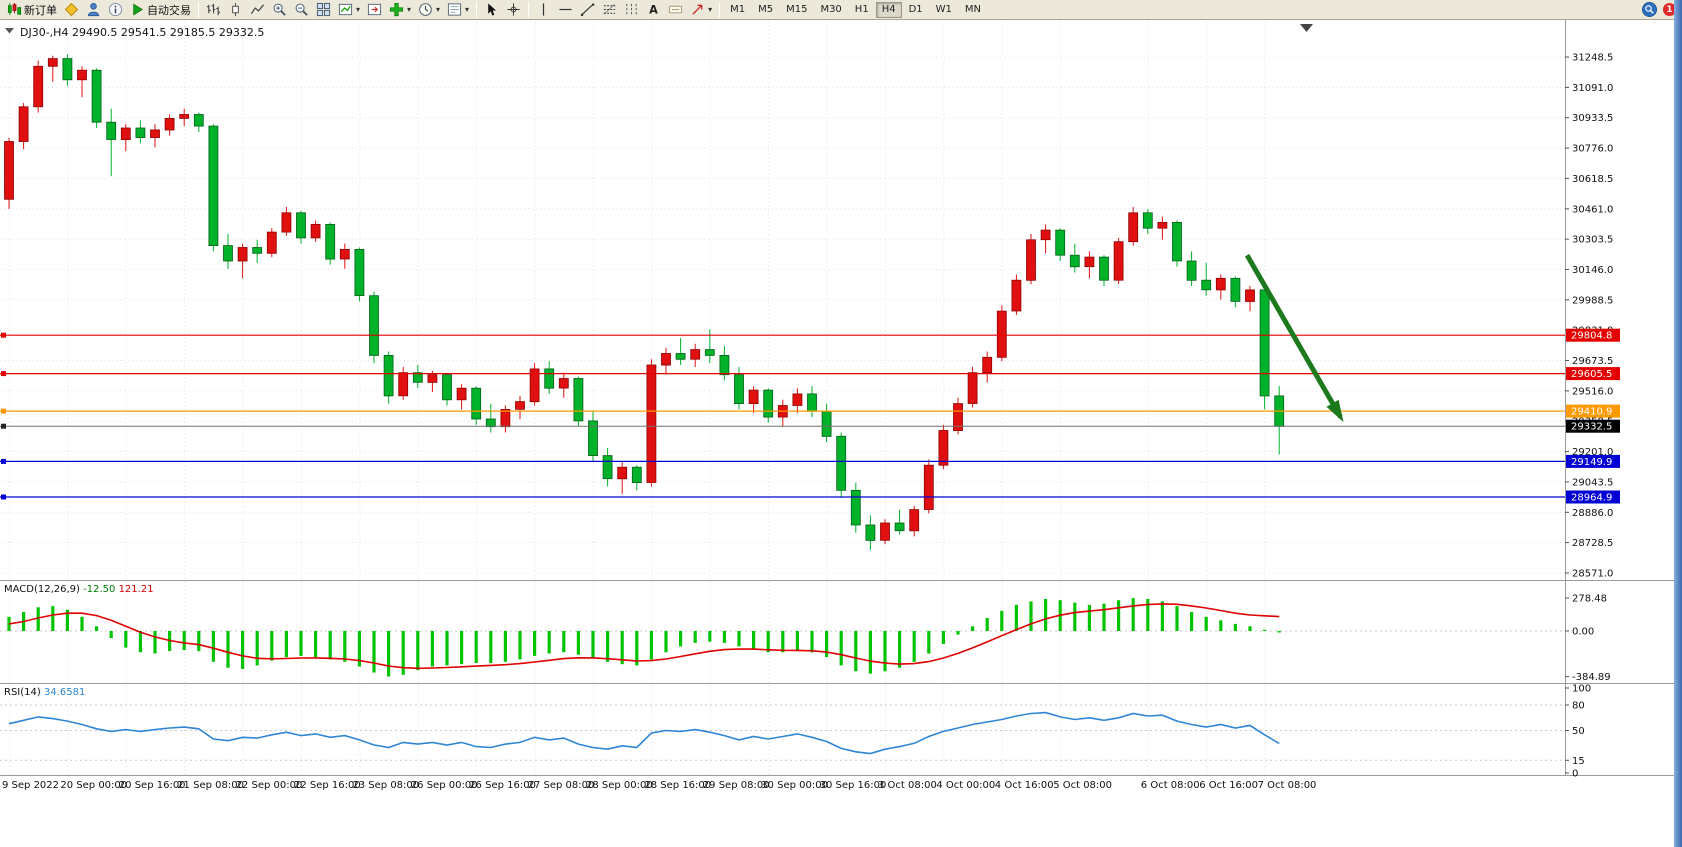 The image size is (1682, 847). What do you see at coordinates (675, 10) in the screenshot?
I see `text-label-button` at bounding box center [675, 10].